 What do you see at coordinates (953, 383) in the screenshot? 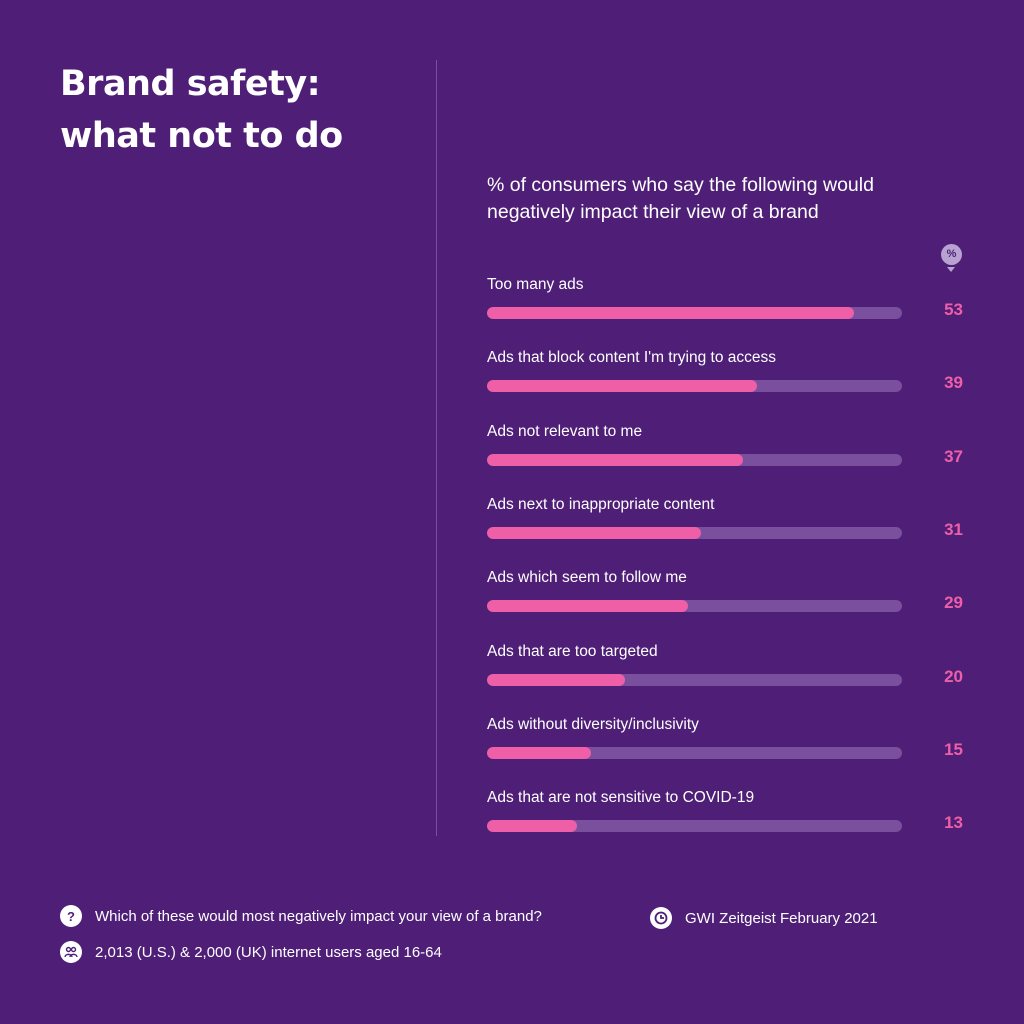
I see `bar-value-label: 39` at bounding box center [953, 383].